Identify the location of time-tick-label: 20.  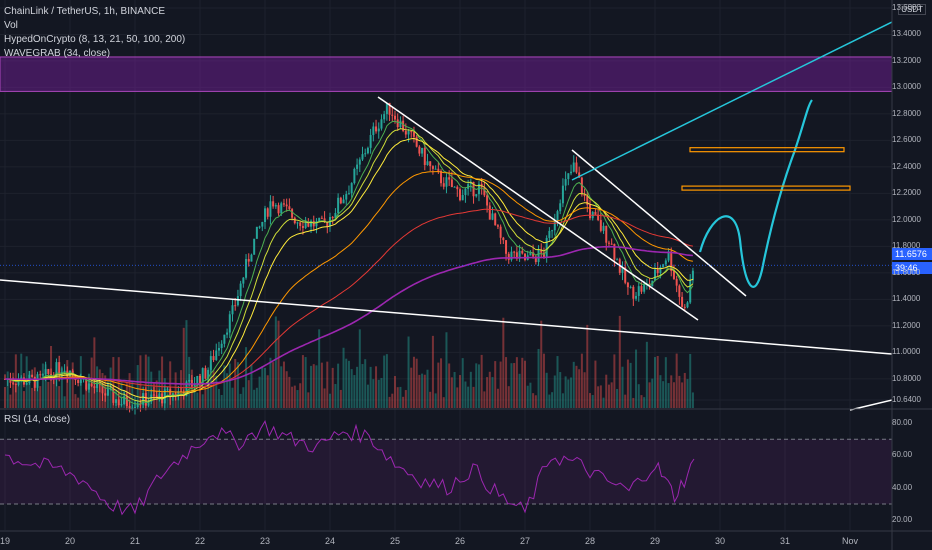
(70, 541).